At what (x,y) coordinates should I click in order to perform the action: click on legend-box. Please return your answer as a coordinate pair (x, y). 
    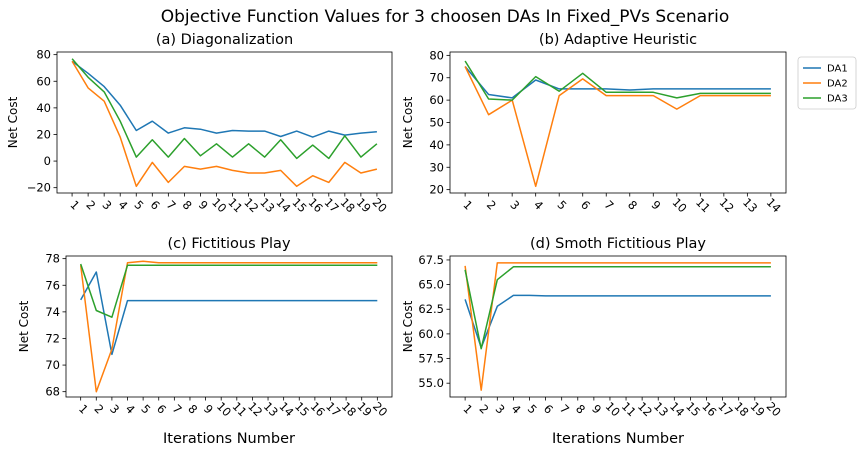
    Looking at the image, I should click on (827, 83).